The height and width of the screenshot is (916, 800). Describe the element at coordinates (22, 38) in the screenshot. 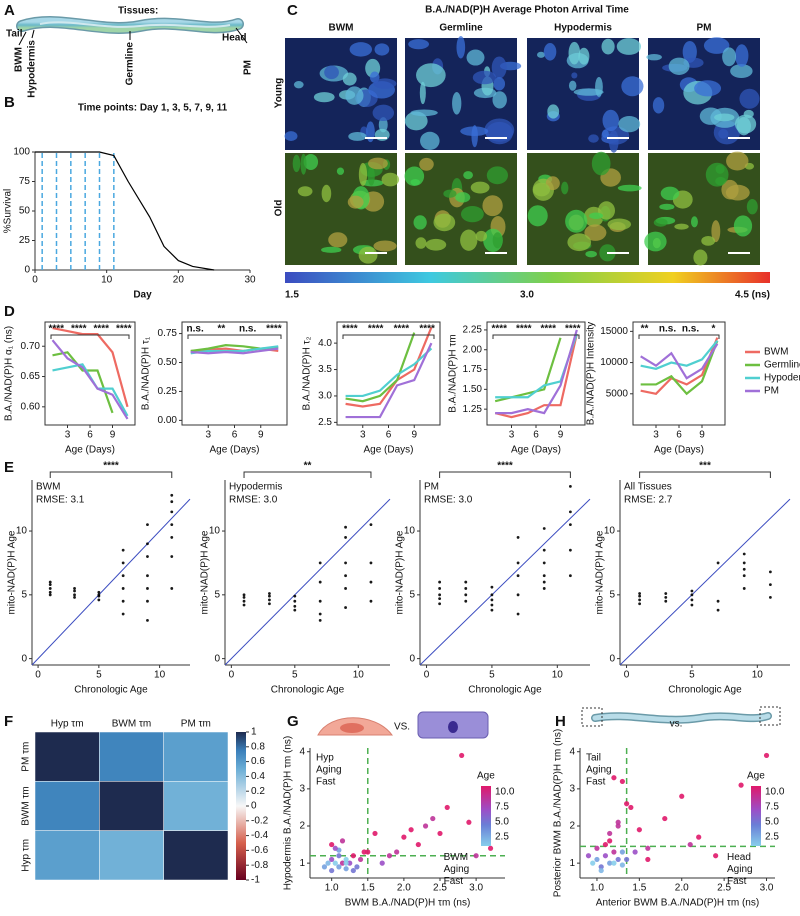

I see `arrow` at that location.